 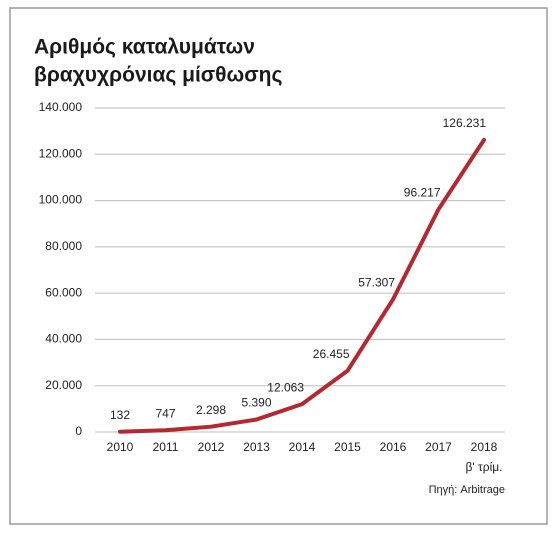 I want to click on x-tick-label: 2017, so click(x=438, y=447).